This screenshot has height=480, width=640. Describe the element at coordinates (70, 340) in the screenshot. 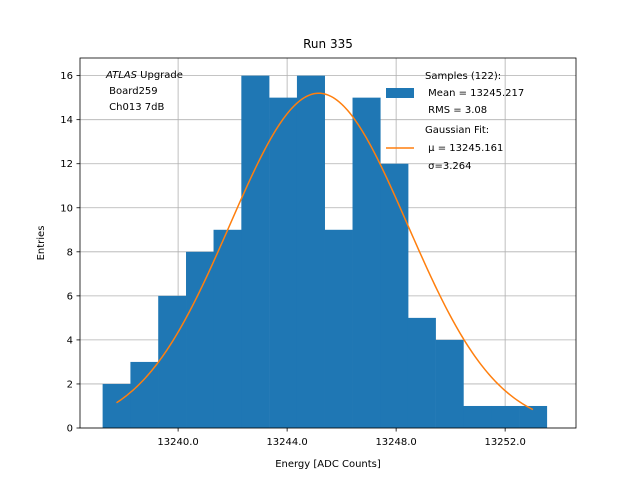

I see `y-tick-label-2: 4` at that location.